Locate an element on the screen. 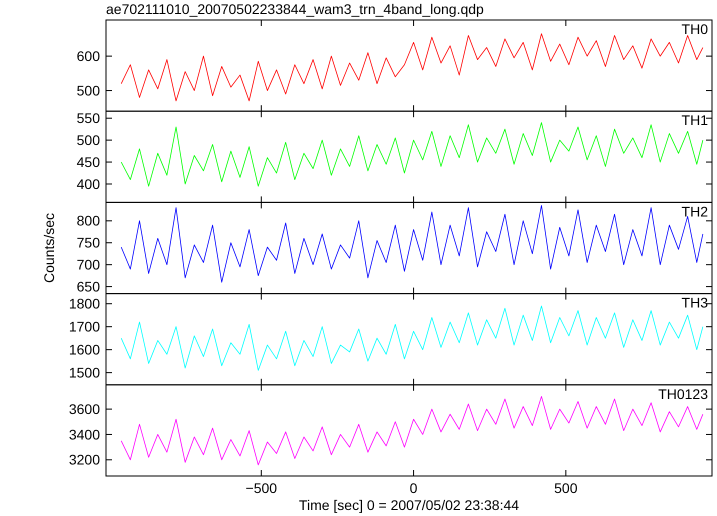 The height and width of the screenshot is (516, 717). y-tick-label: 450 is located at coordinates (88, 162).